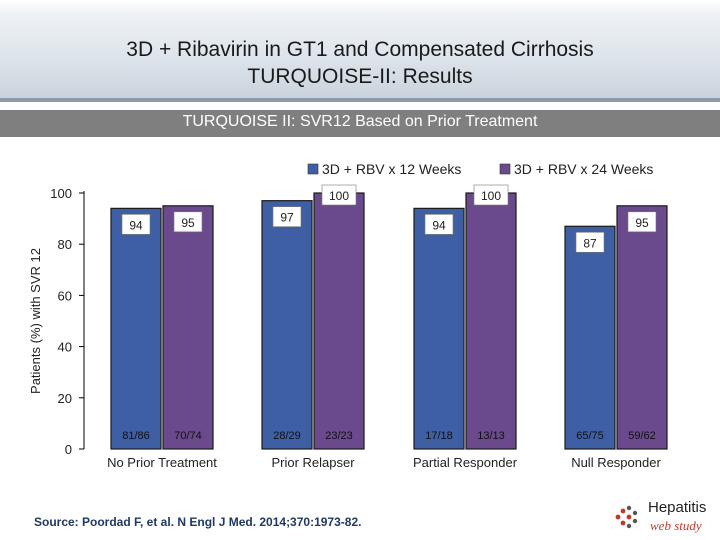  What do you see at coordinates (391, 169) in the screenshot?
I see `legend-label-12wk: 3D + RBV x 12 Weeks` at bounding box center [391, 169].